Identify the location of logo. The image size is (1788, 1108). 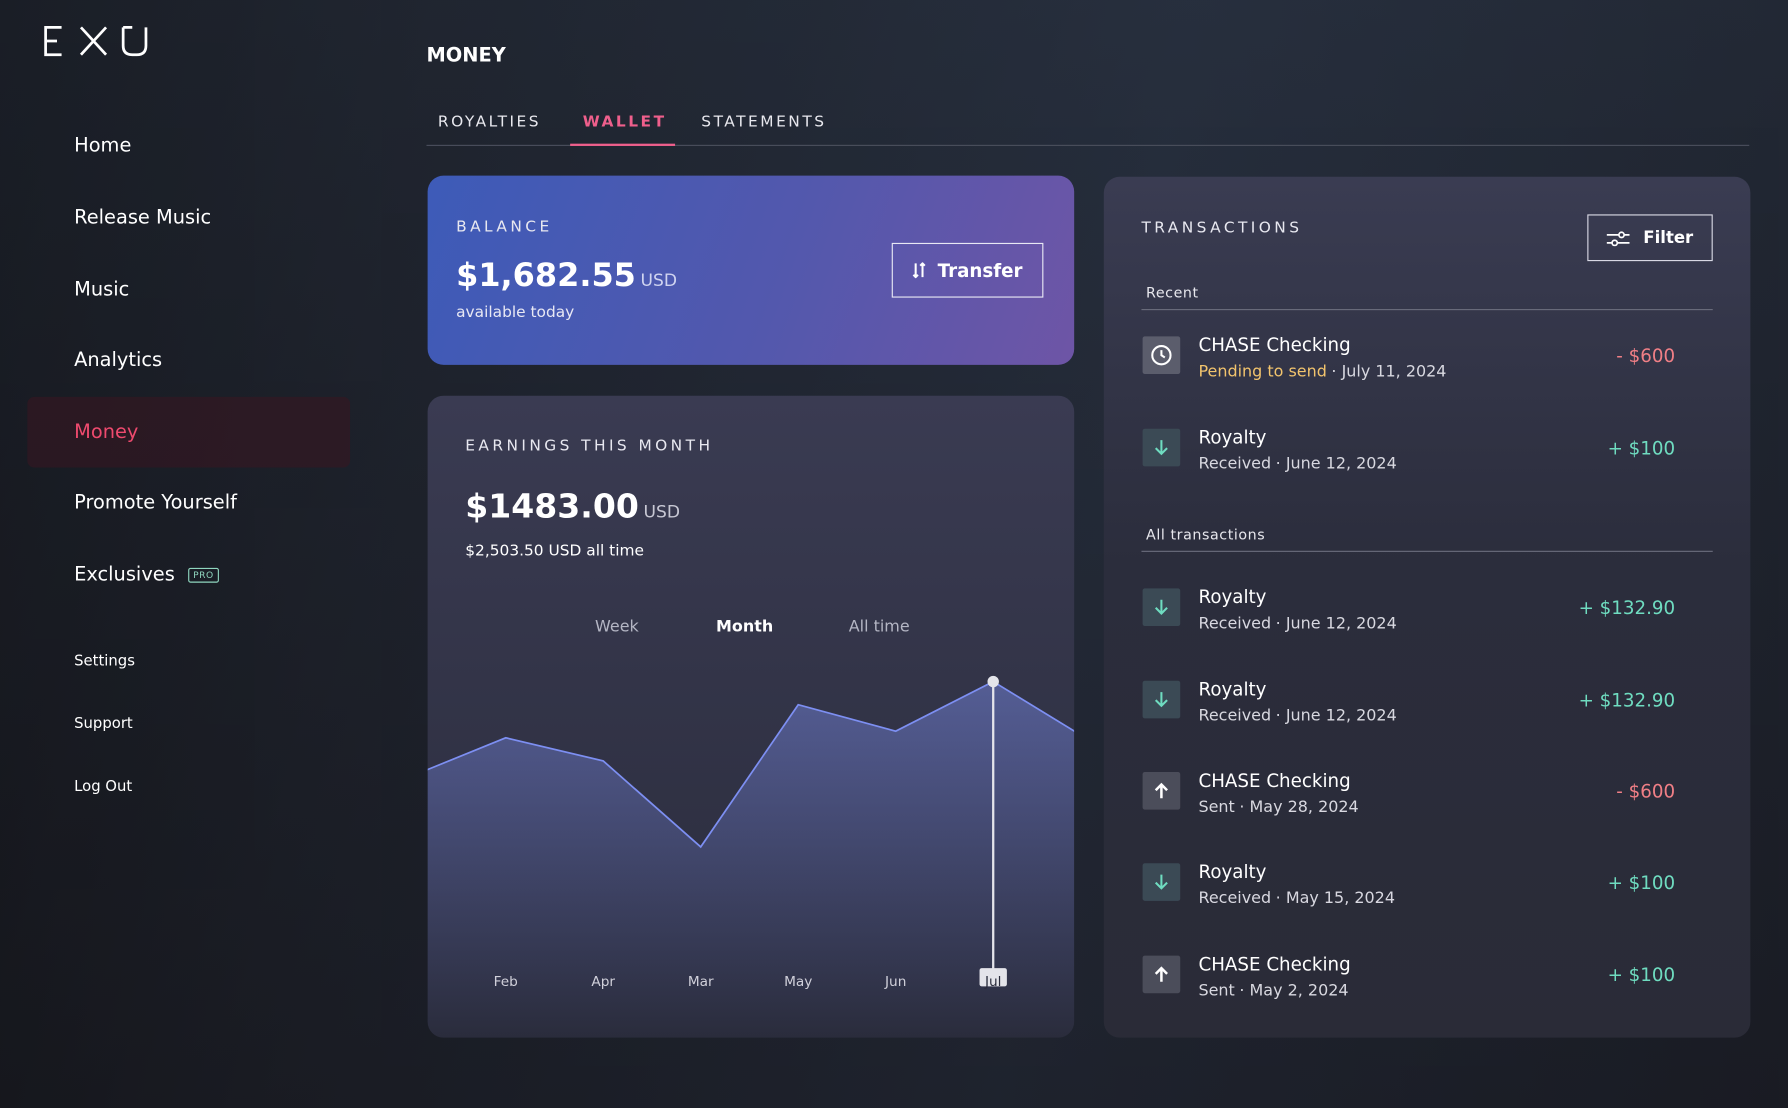
(97, 41).